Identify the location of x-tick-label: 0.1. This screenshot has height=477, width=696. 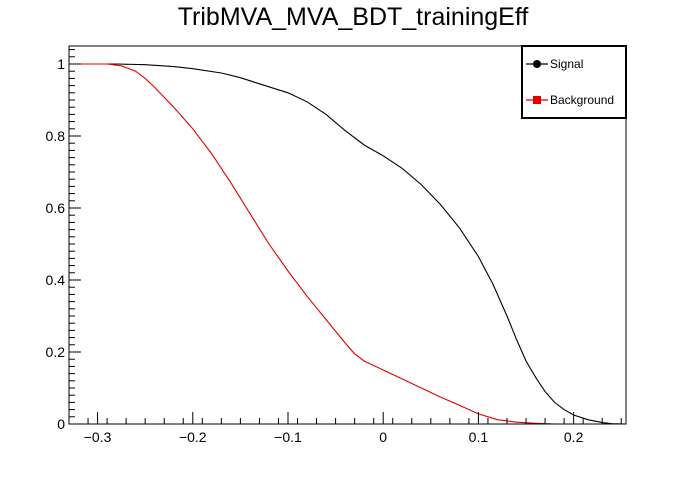
(479, 437).